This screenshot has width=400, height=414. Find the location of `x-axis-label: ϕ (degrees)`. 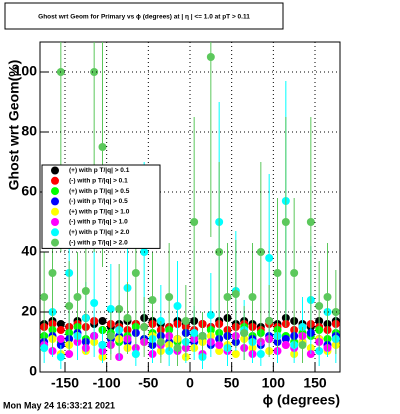

x-axis-label: ϕ (degrees) is located at coordinates (301, 400).